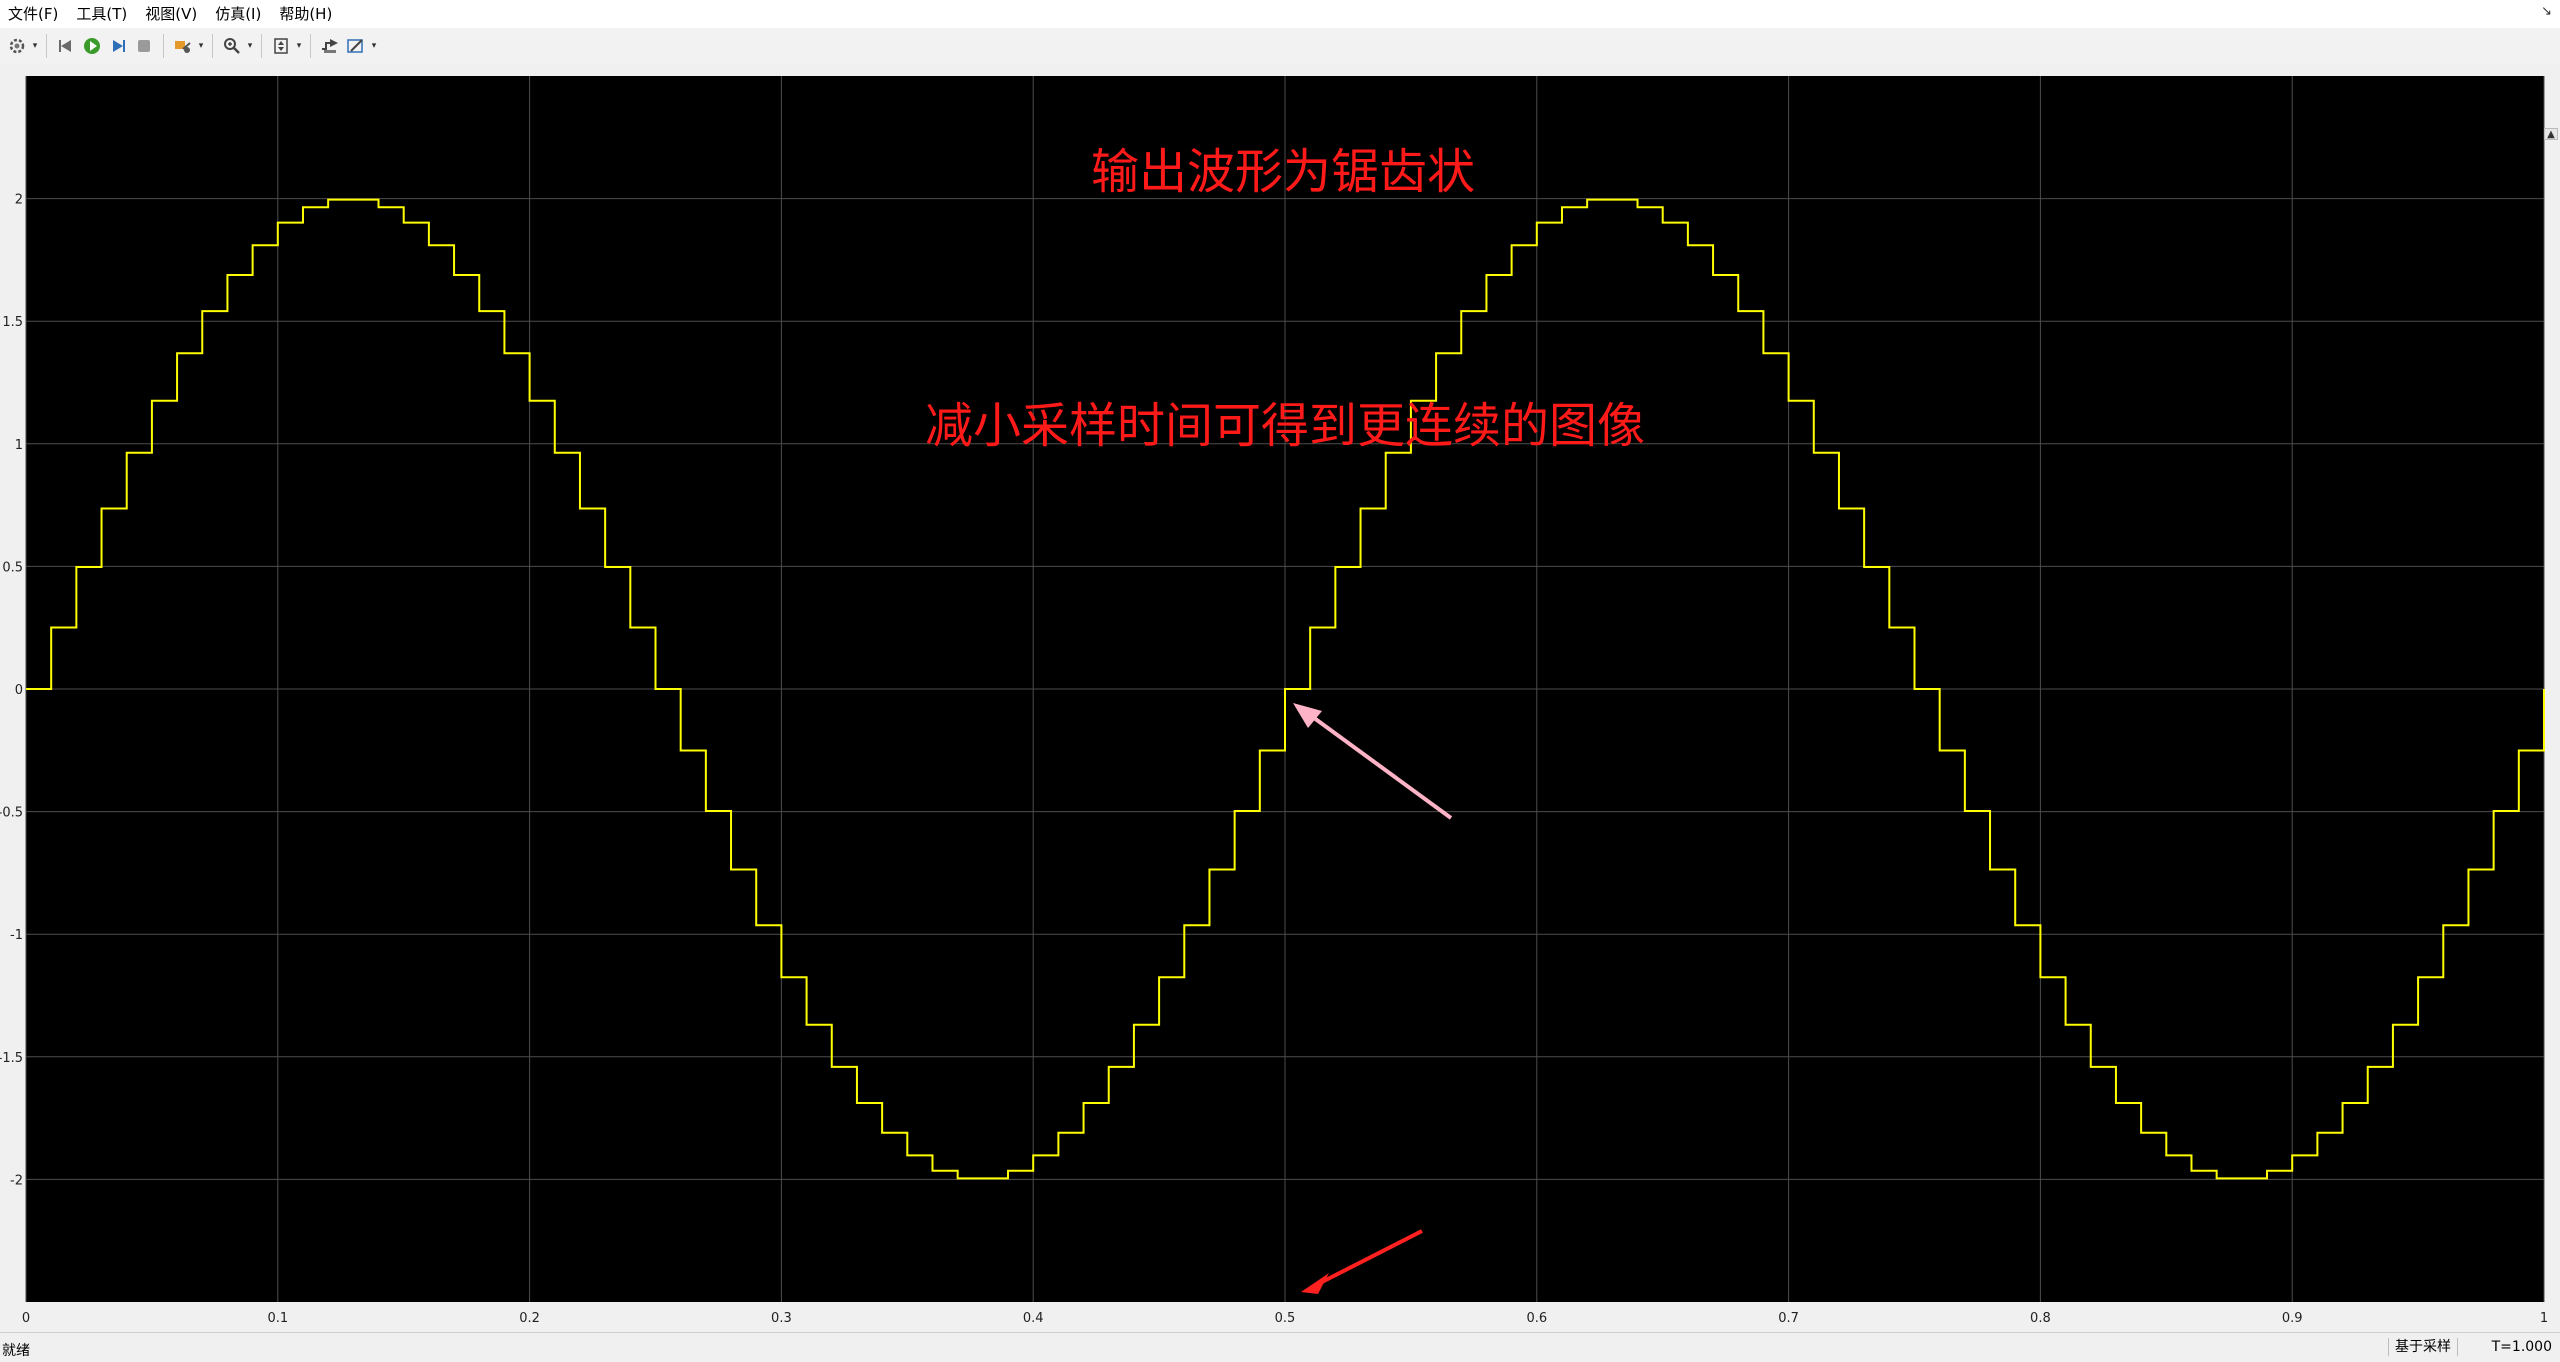 This screenshot has width=2560, height=1362. Describe the element at coordinates (16, 935) in the screenshot. I see `y-tick-label: -1` at that location.